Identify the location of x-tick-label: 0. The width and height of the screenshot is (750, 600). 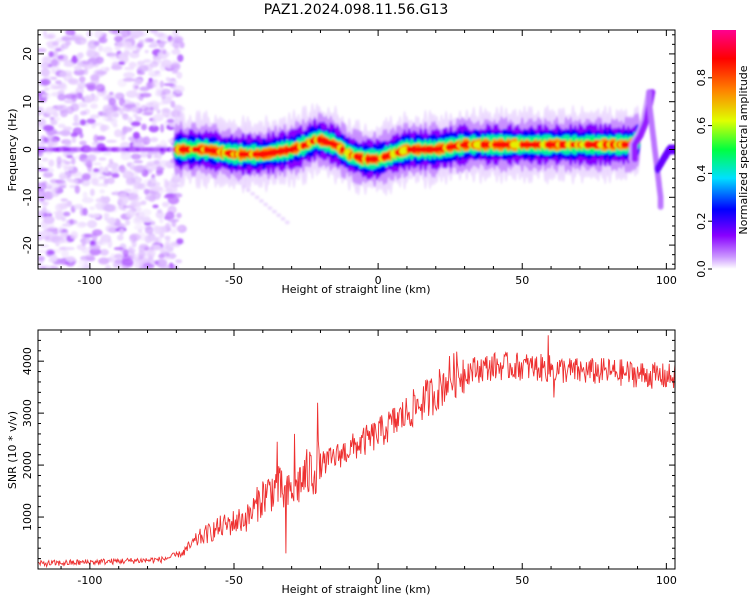
(378, 580).